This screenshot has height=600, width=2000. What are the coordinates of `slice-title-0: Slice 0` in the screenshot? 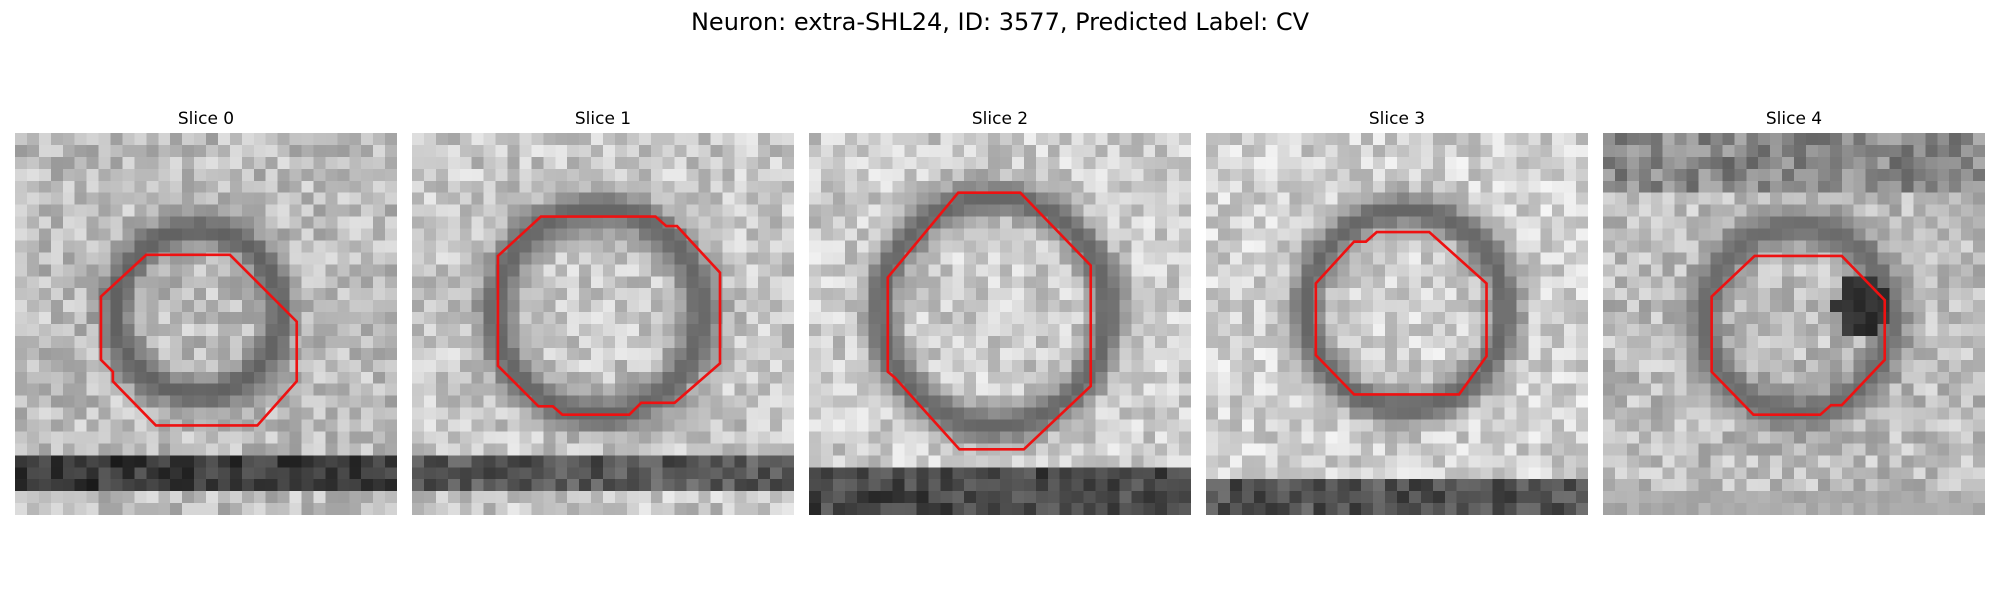 It's located at (206, 119).